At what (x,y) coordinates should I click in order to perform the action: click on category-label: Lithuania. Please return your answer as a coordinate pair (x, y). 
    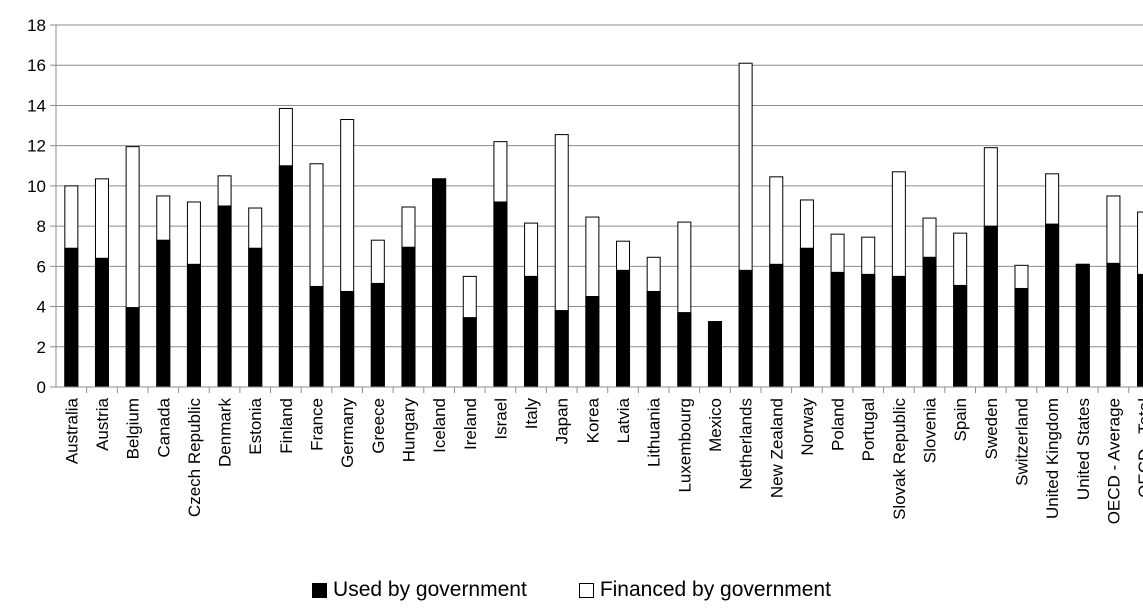
    Looking at the image, I should click on (654, 432).